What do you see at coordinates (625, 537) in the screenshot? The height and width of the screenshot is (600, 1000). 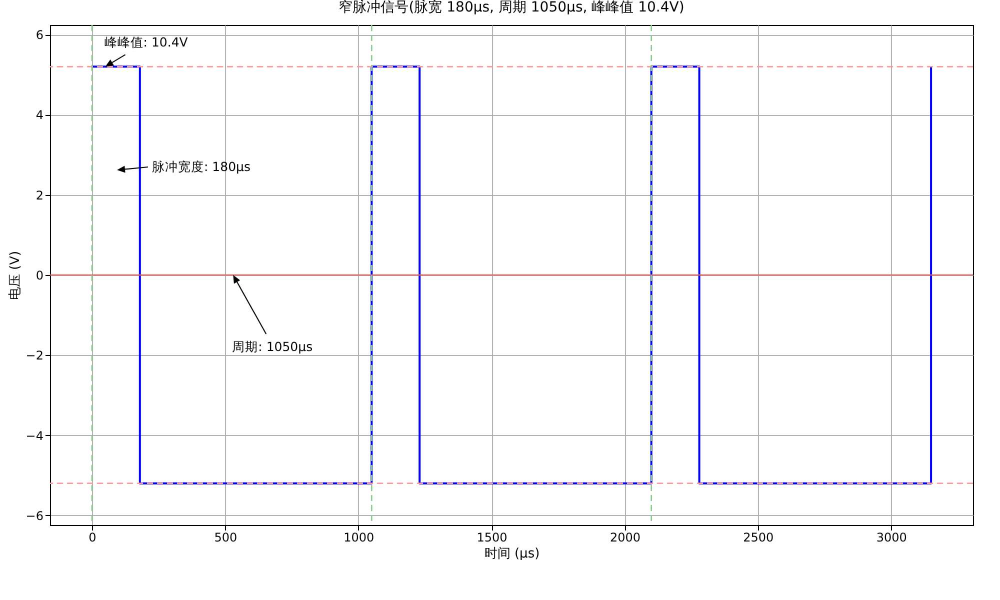 I see `x-tick-label: 2000` at bounding box center [625, 537].